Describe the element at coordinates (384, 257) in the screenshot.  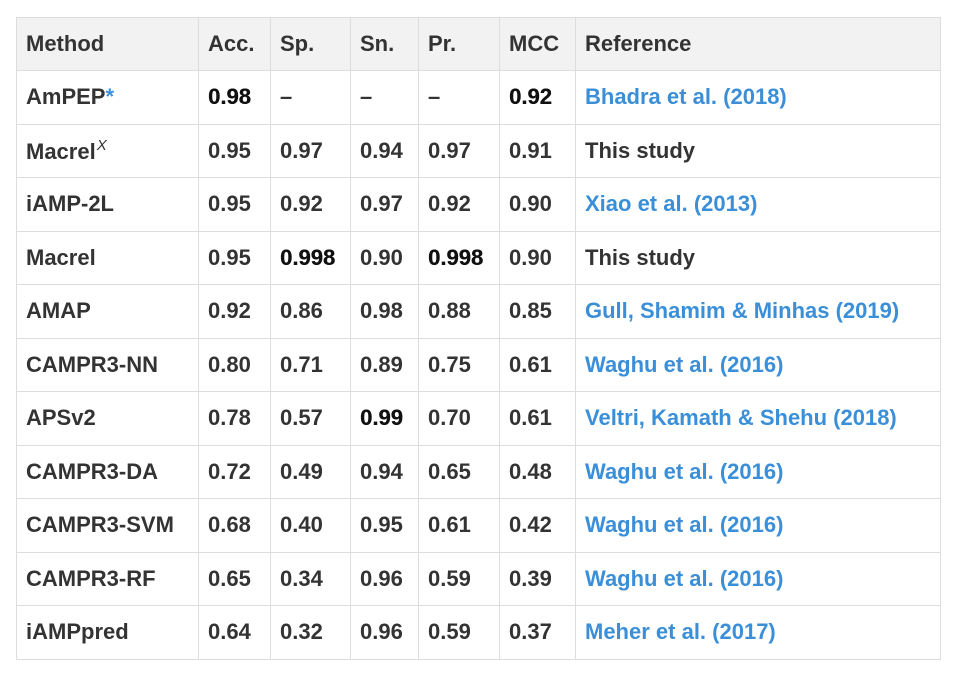
I see `sensitivity-cell: 0.90` at that location.